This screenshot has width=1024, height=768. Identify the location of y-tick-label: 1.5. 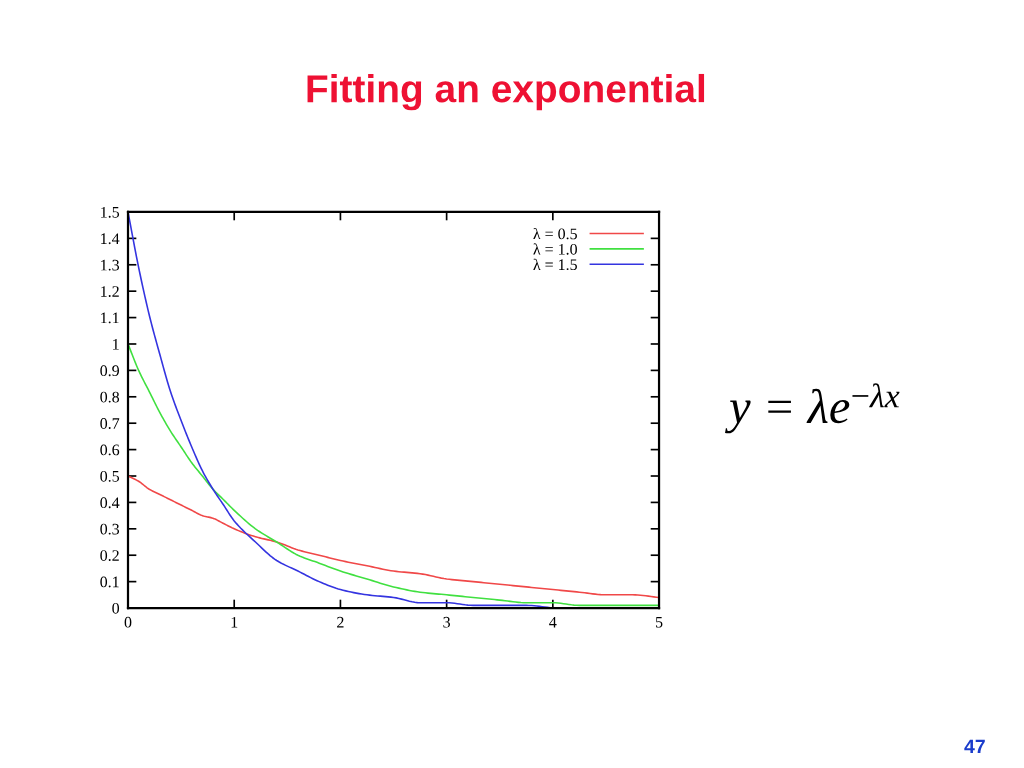
(110, 212).